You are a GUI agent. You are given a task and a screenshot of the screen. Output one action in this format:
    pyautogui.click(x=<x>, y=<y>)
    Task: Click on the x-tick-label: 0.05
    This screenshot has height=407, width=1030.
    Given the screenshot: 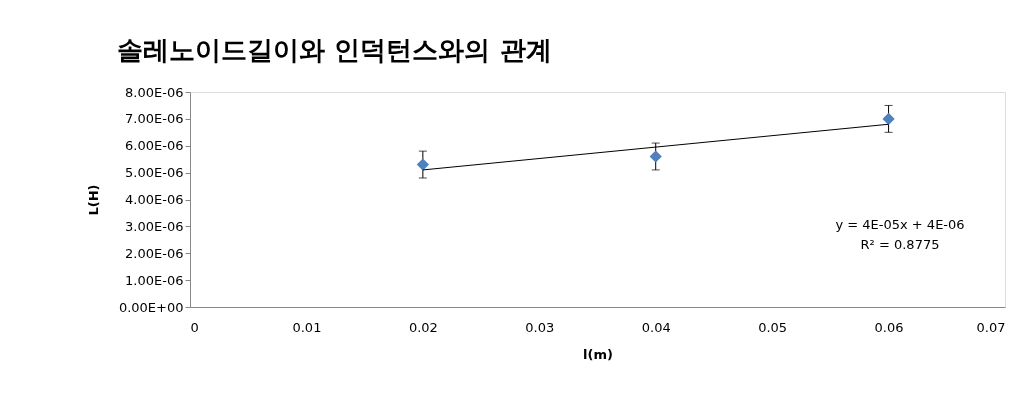 What is the action you would take?
    pyautogui.click(x=773, y=327)
    